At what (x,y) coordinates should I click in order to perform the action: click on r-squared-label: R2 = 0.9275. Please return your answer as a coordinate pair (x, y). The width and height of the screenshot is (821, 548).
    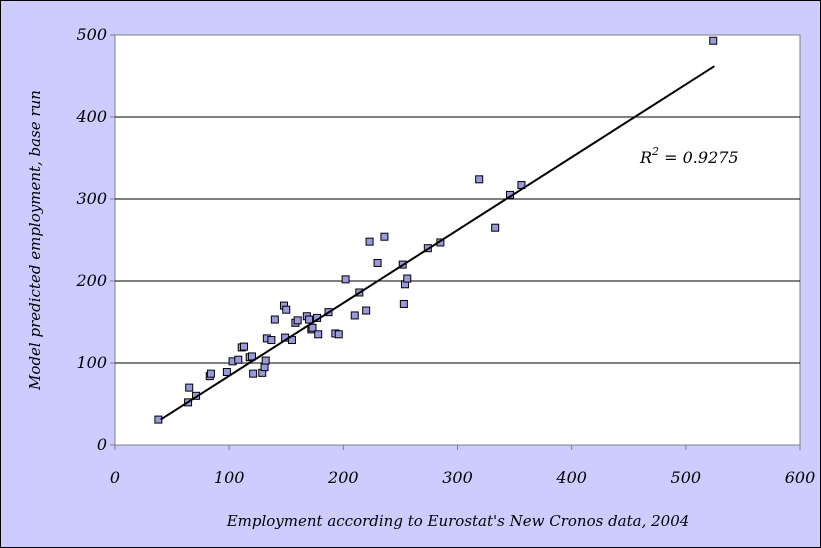
    Looking at the image, I should click on (689, 156).